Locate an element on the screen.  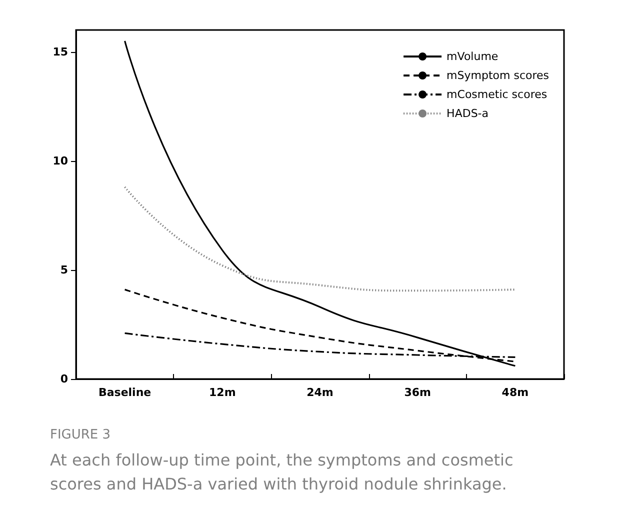
x-tick-label: 48m is located at coordinates (515, 392).